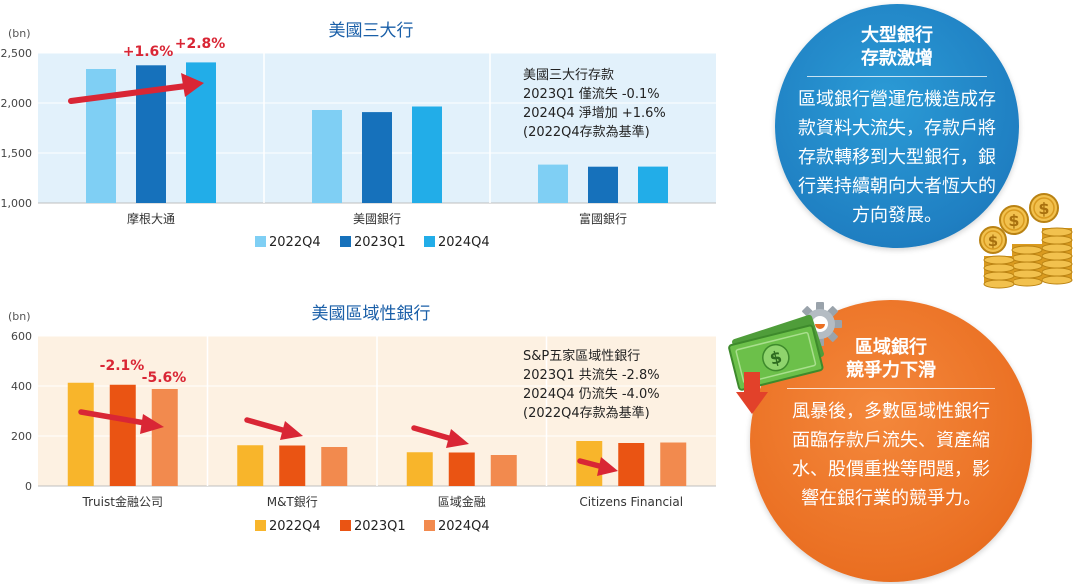 The image size is (1077, 584). What do you see at coordinates (440, 436) in the screenshot?
I see `decrease-arrow-regions` at bounding box center [440, 436].